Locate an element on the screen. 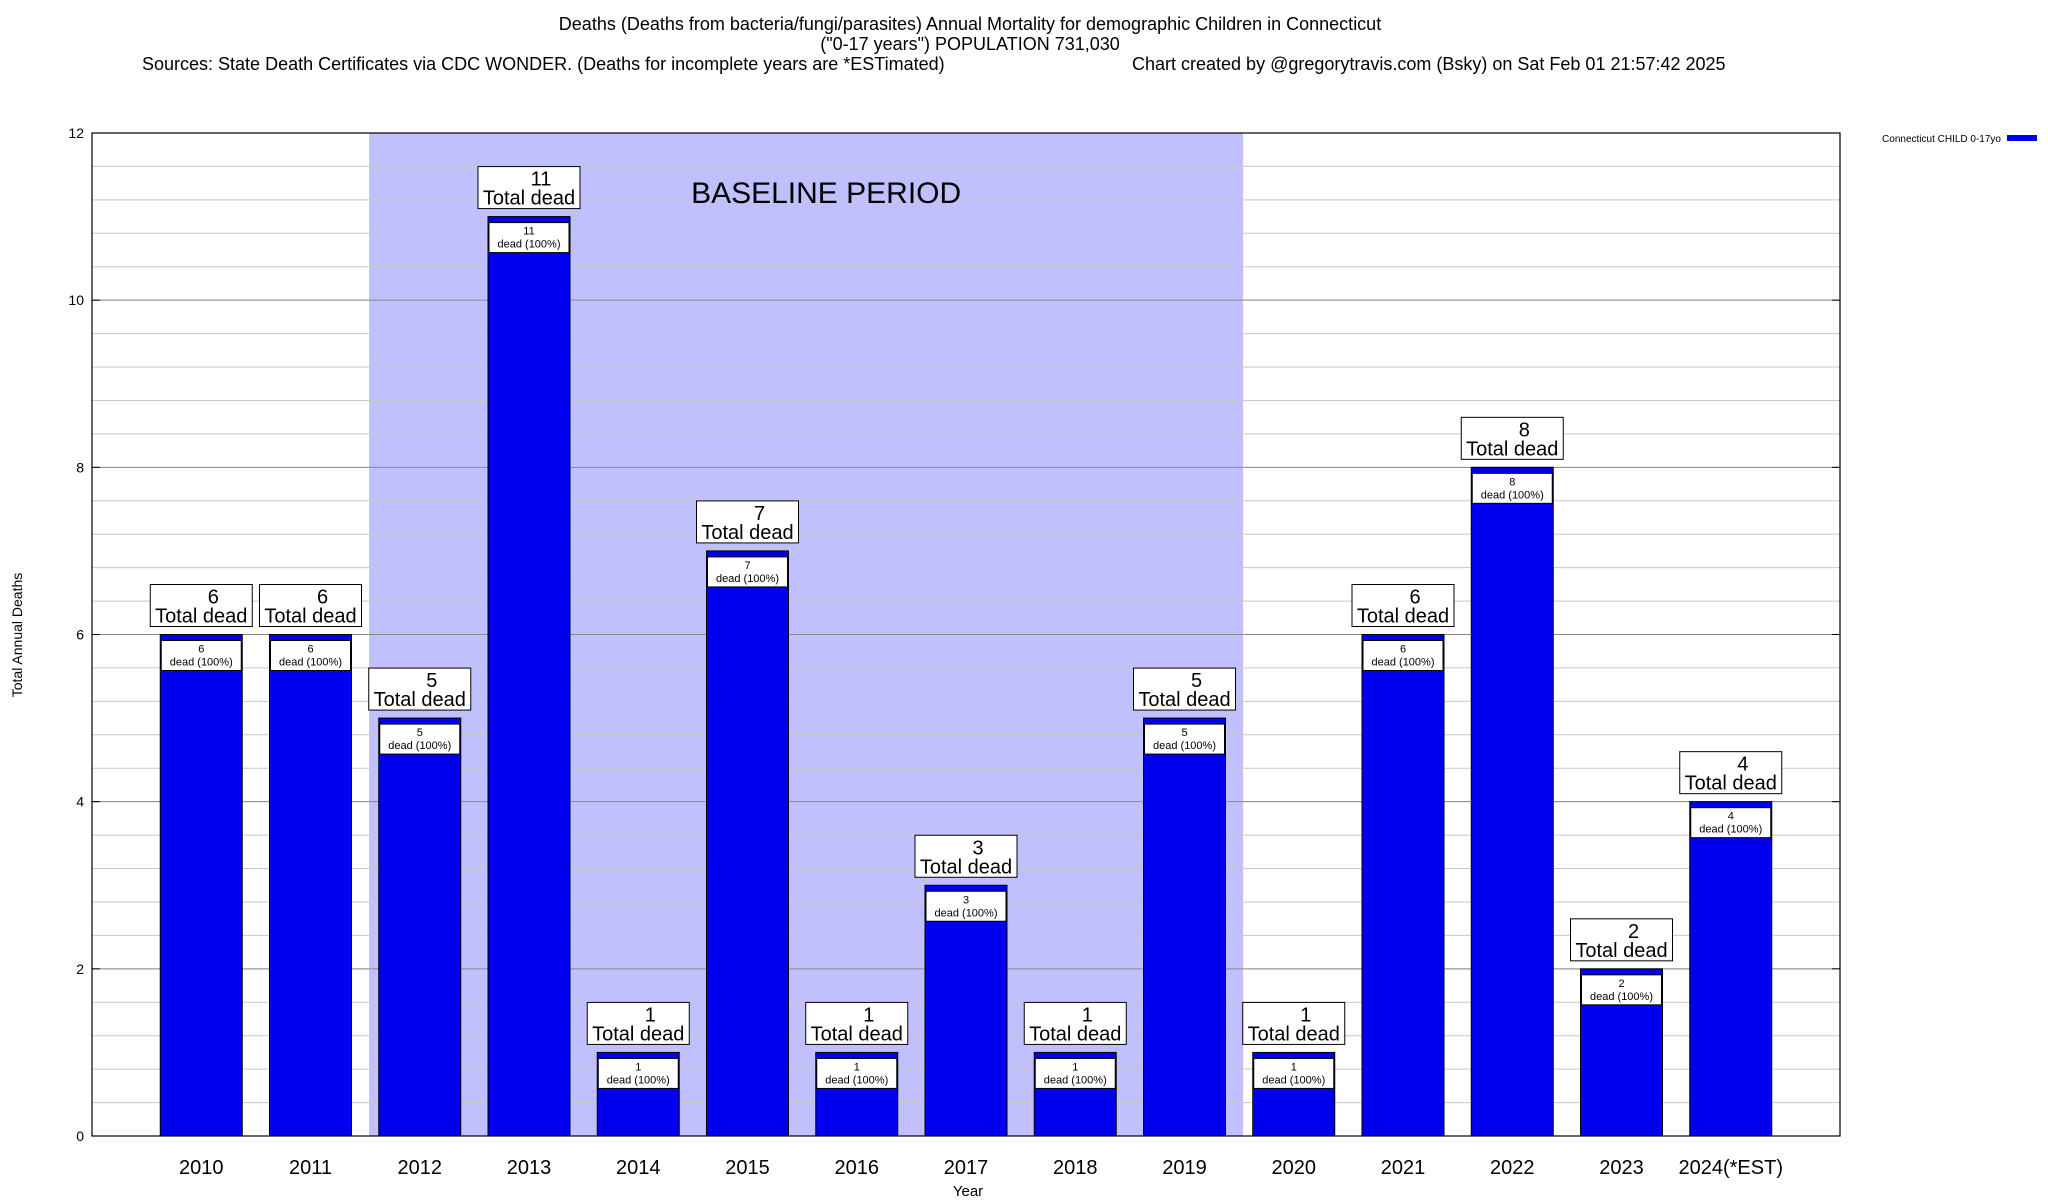 The height and width of the screenshot is (1200, 2048). legend-label: Connecticut CHILD 0-17yo is located at coordinates (1941, 139).